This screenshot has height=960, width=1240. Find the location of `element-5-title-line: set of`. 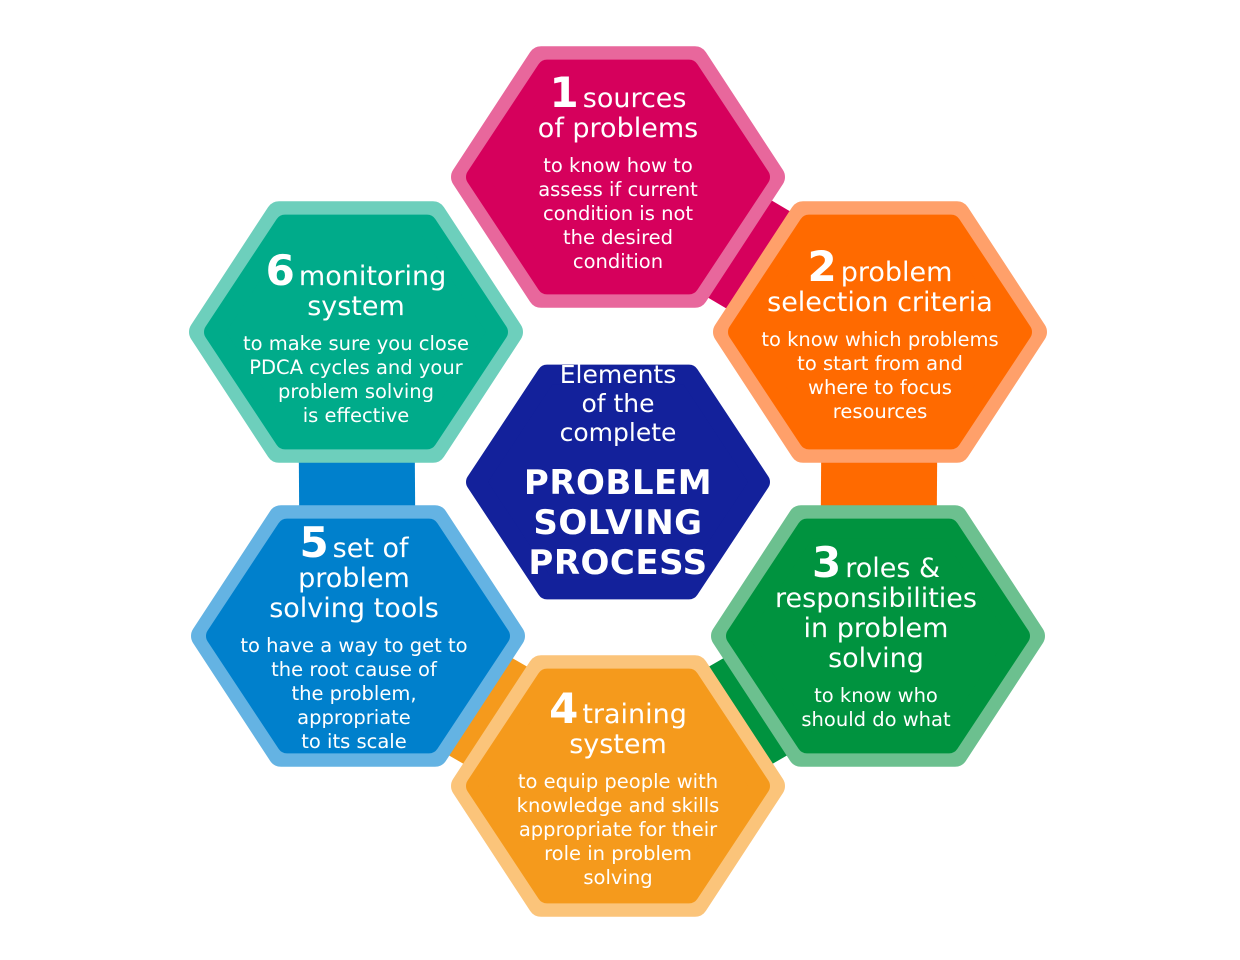

element-5-title-line: set of is located at coordinates (370, 548).